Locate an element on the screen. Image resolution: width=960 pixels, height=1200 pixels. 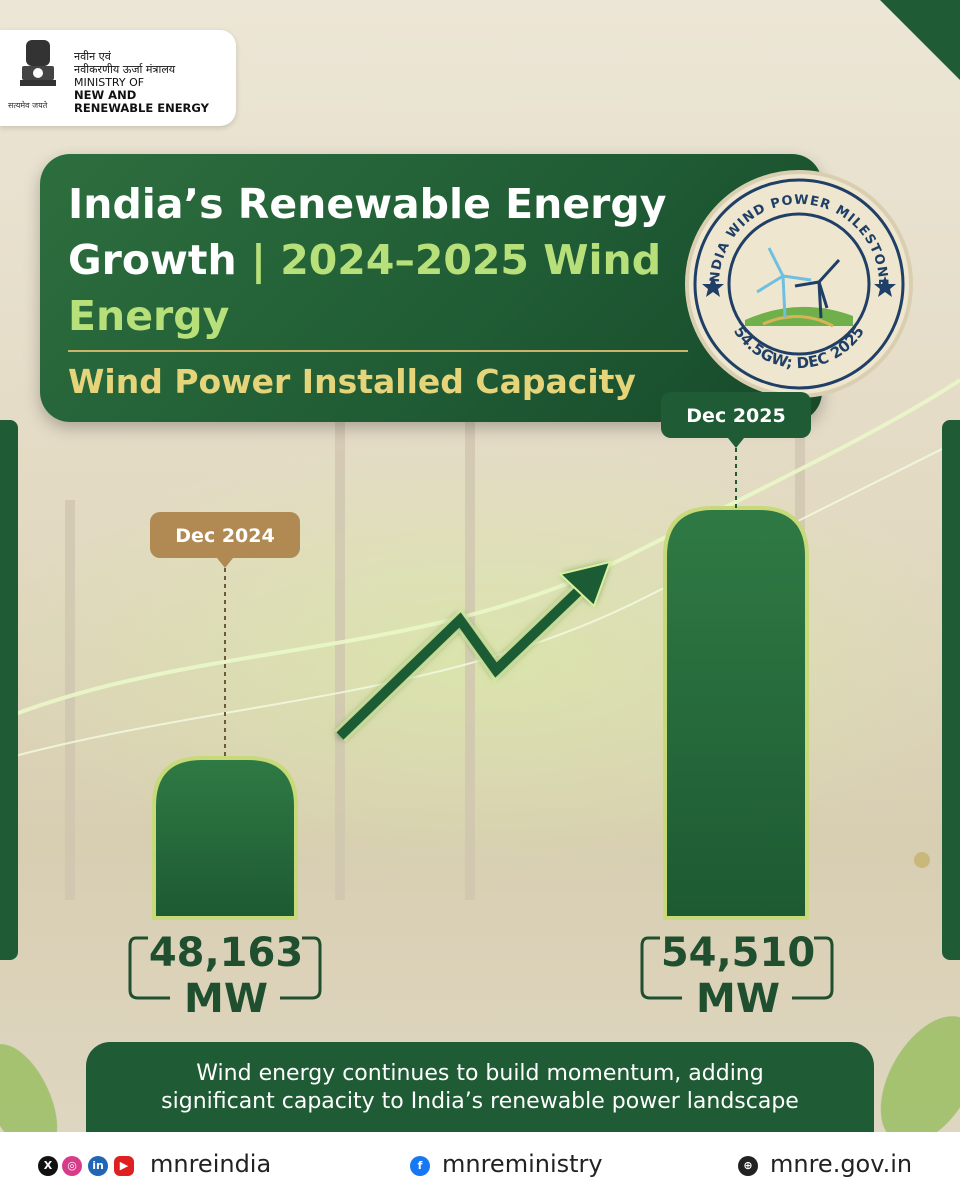
title-line-3: Energy is located at coordinates (149, 316).